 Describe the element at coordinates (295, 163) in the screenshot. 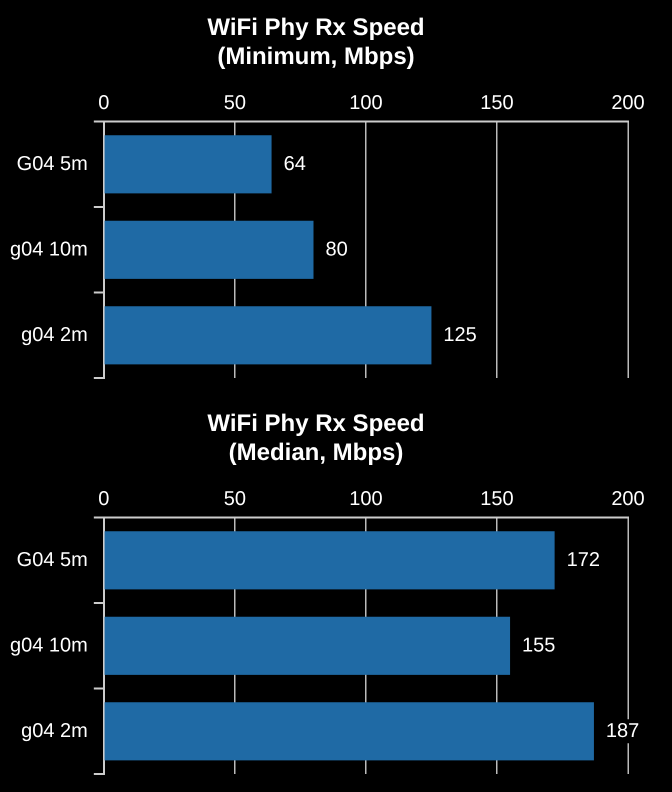

I see `data-label: 64` at that location.